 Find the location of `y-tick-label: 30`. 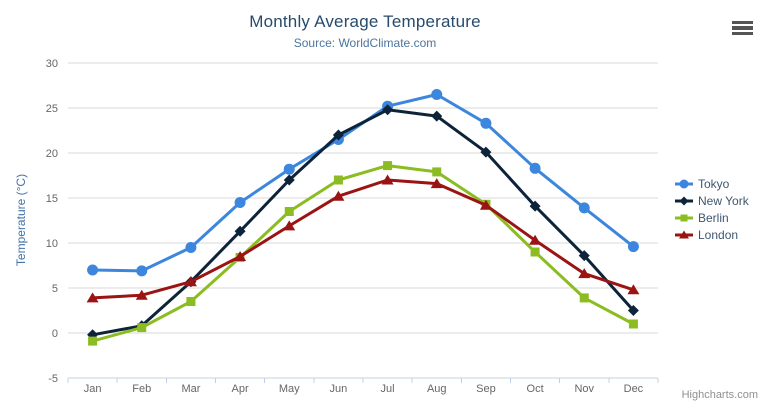

y-tick-label: 30 is located at coordinates (52, 64).